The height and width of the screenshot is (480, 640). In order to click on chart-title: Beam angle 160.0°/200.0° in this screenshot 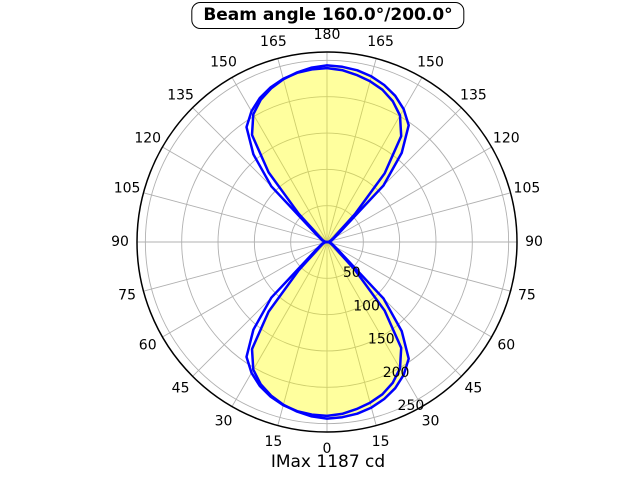, I will do `click(328, 15)`.